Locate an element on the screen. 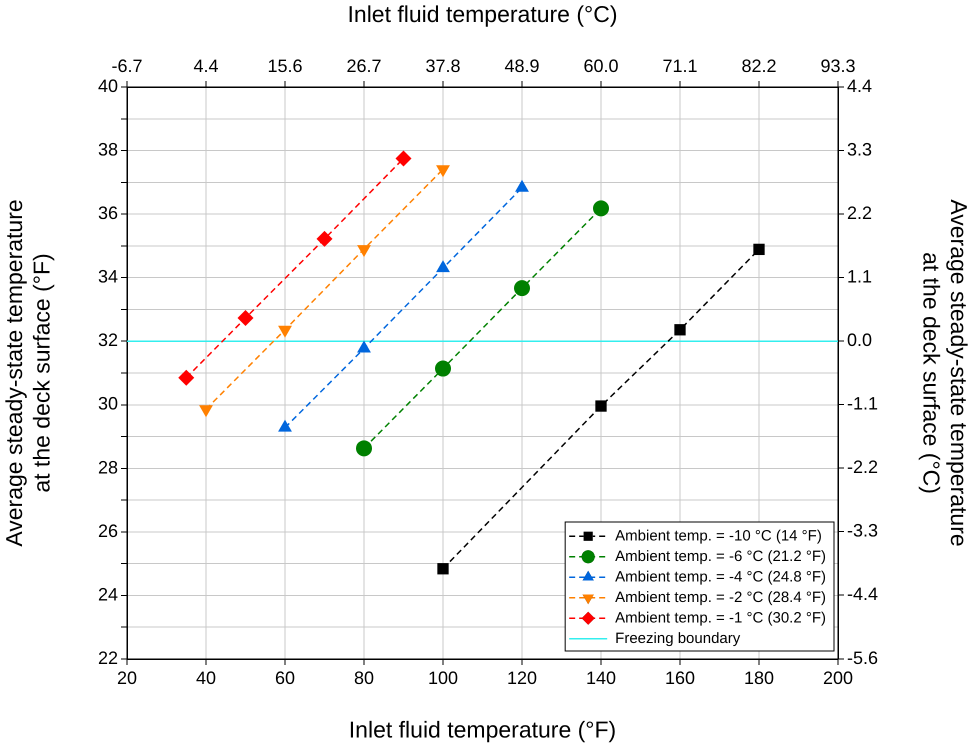  x2-tick-label: 93.3 is located at coordinates (838, 66).